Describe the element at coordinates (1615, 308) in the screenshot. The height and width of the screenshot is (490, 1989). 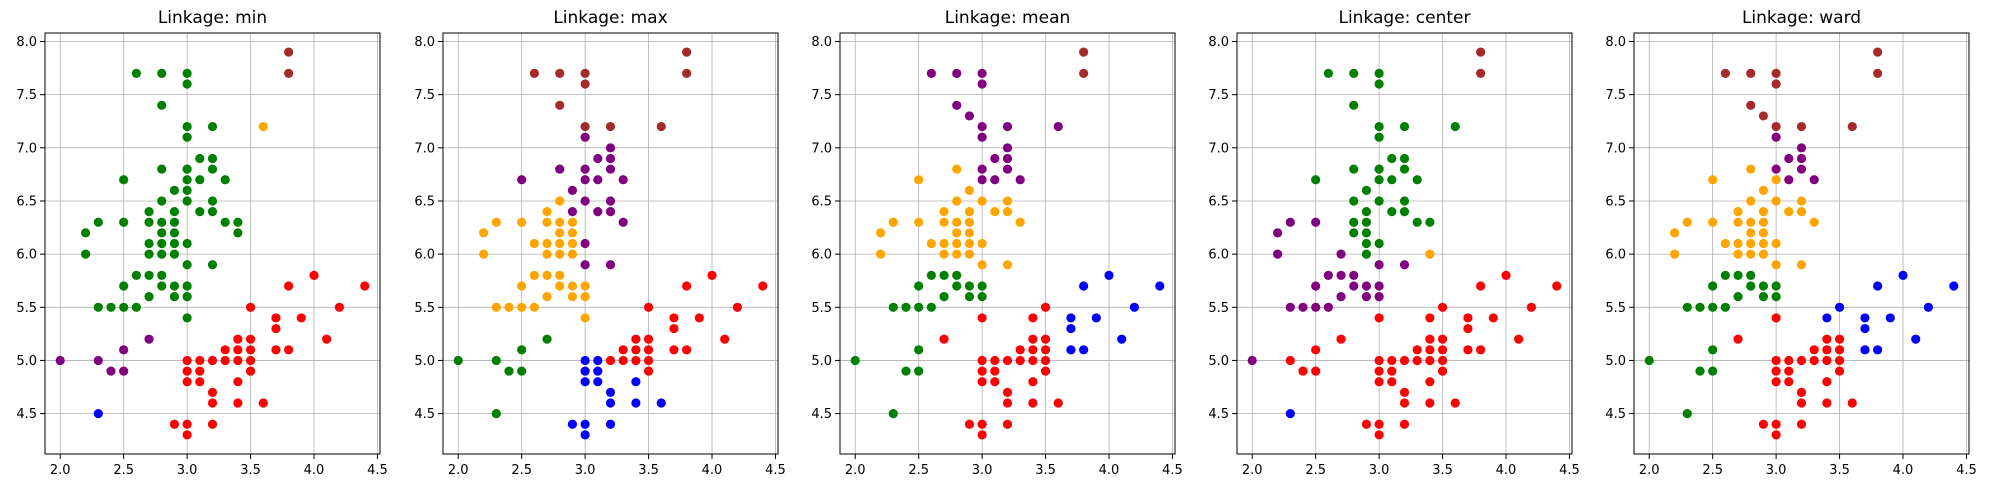
I see `y-tick-label: 5.5` at that location.